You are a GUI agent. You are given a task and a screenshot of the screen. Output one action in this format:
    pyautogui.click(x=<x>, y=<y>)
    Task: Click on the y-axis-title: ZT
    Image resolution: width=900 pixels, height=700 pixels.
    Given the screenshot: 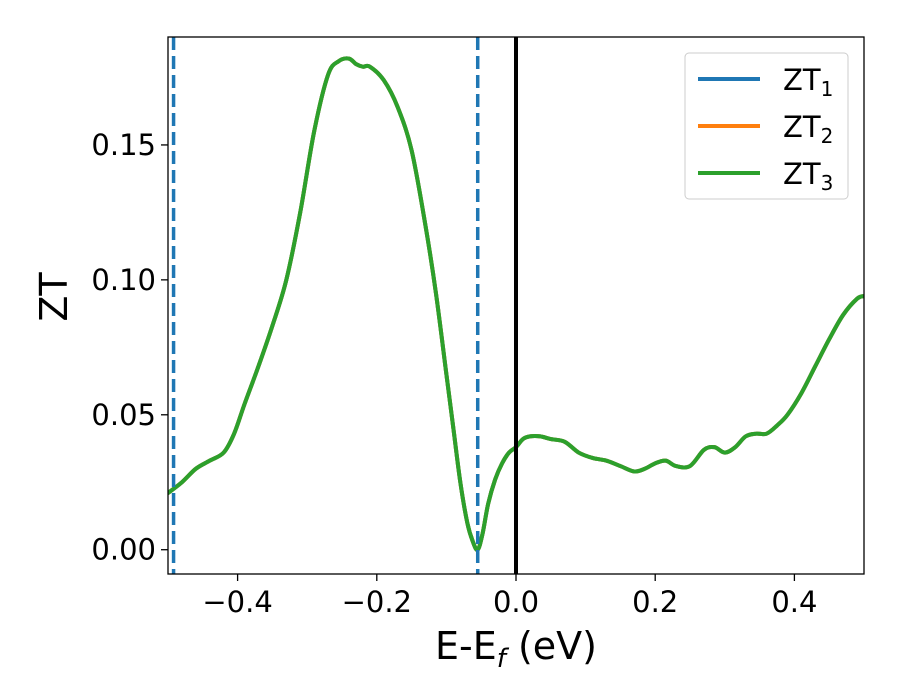 What is the action you would take?
    pyautogui.click(x=54, y=297)
    